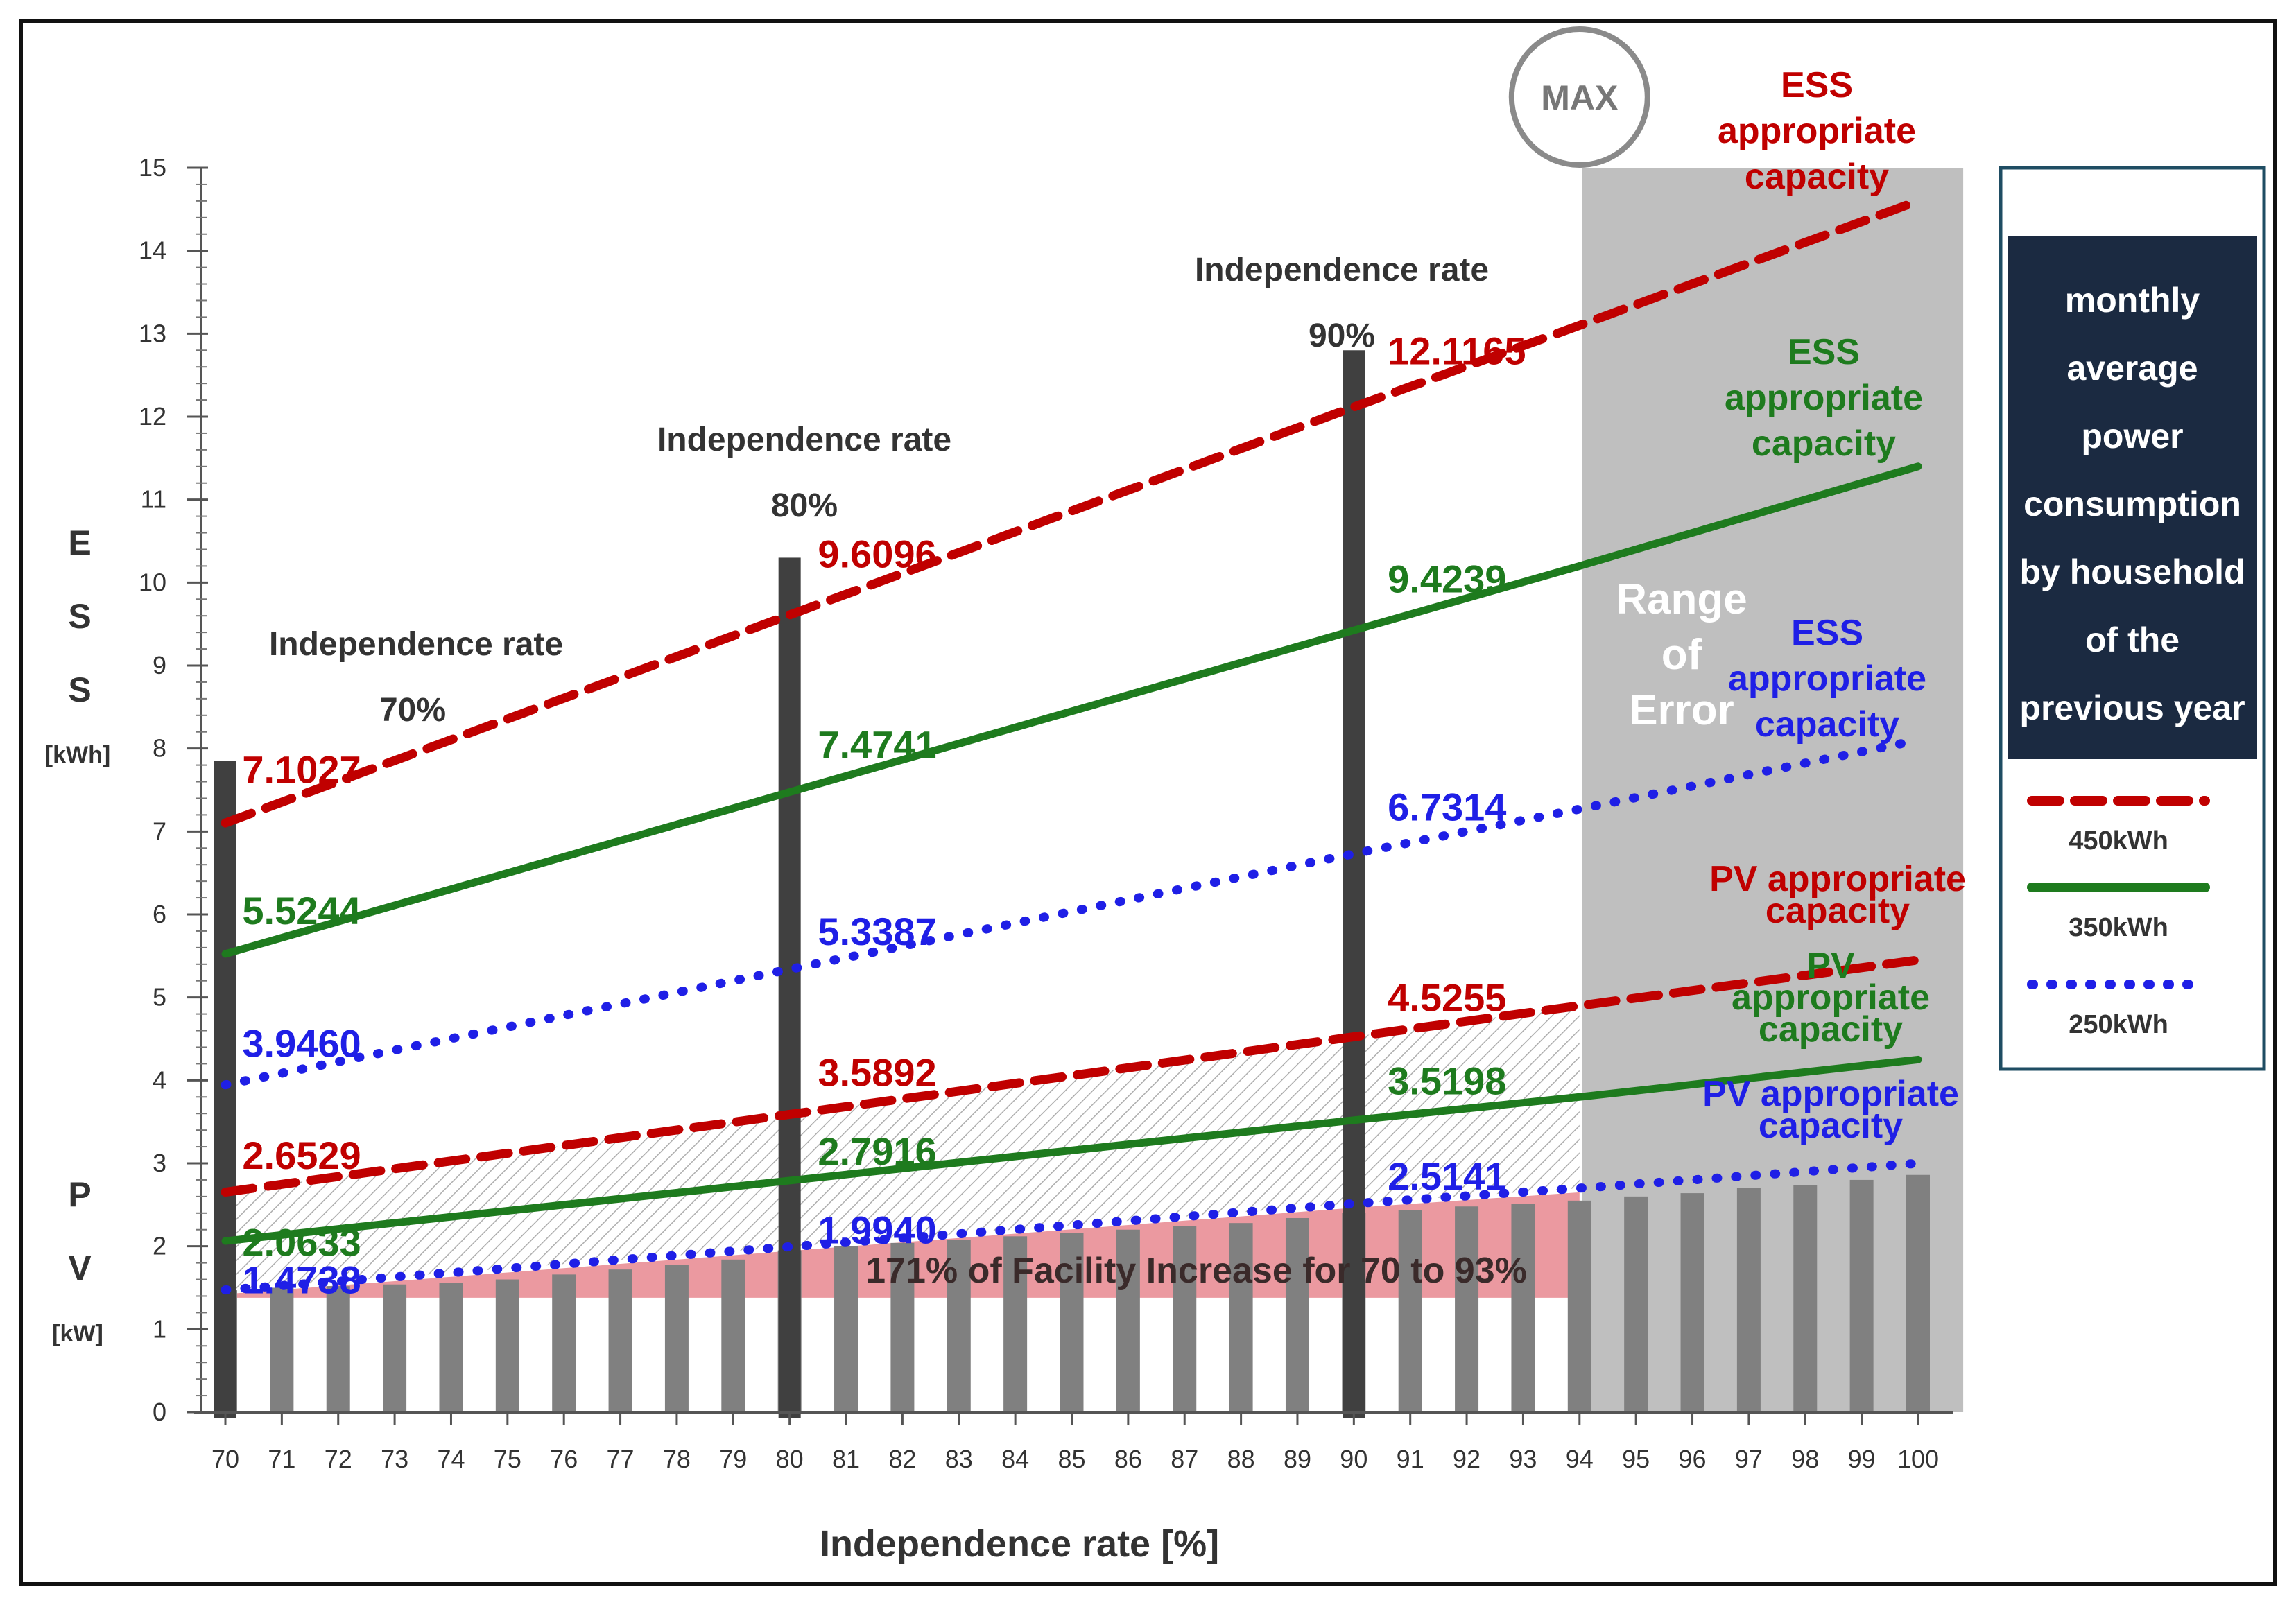 The width and height of the screenshot is (2296, 1607). Describe the element at coordinates (877, 1072) in the screenshot. I see `value-label: 3.5892` at that location.